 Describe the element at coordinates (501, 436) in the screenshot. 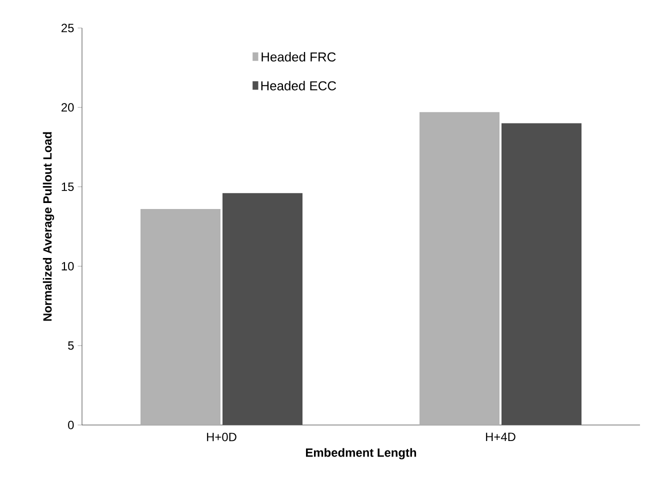

I see `x-tick-label: H+4D` at that location.